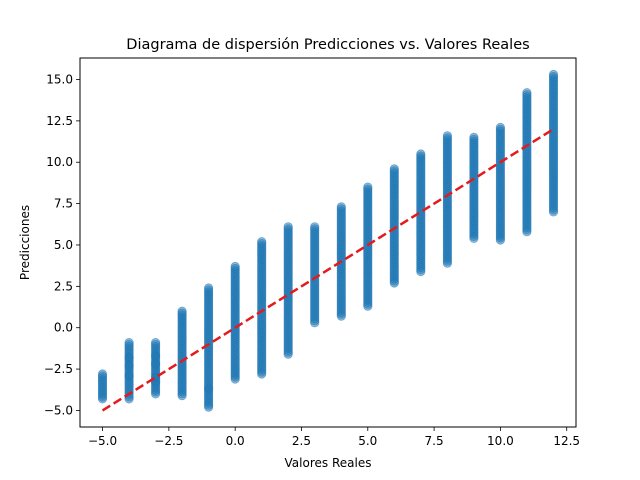  What do you see at coordinates (566, 441) in the screenshot?
I see `x-tick-label: 12.5` at bounding box center [566, 441].